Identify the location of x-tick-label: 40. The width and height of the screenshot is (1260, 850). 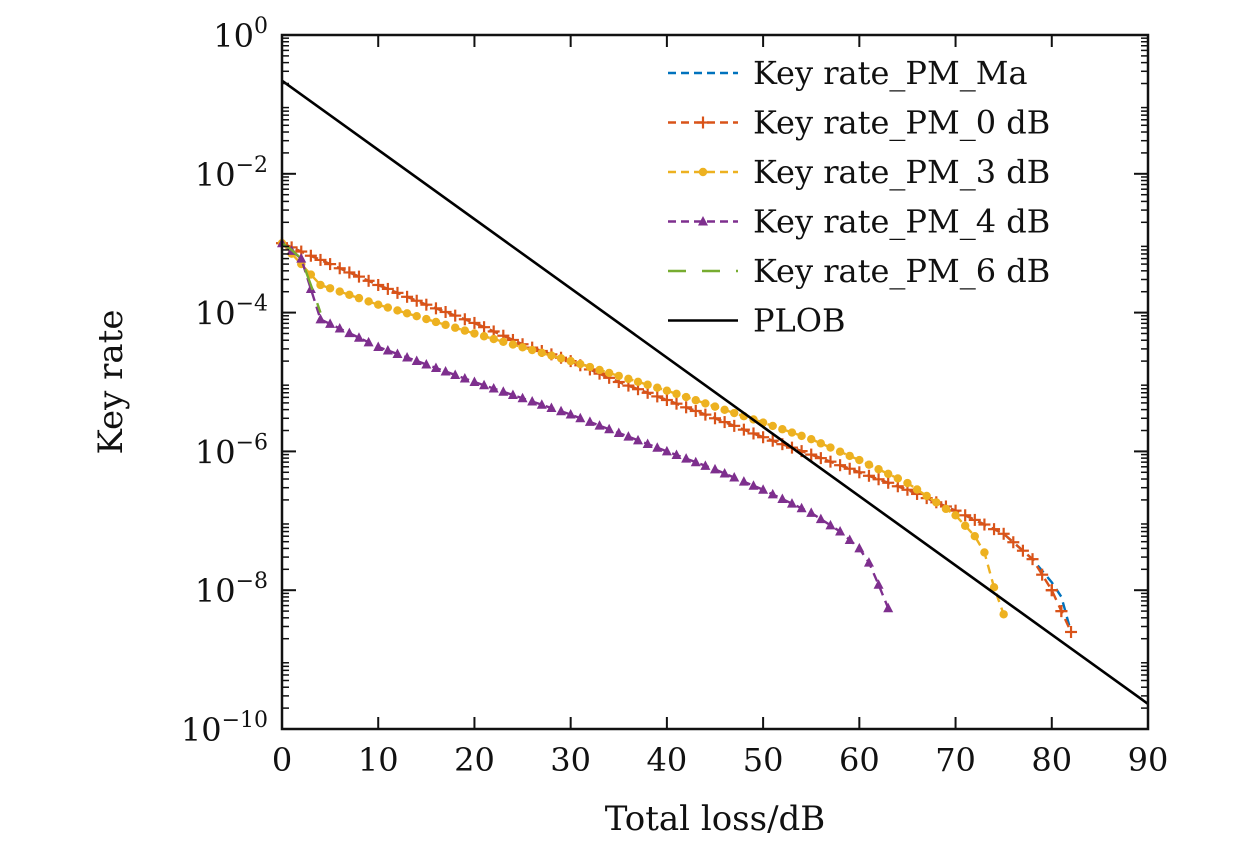
(667, 760).